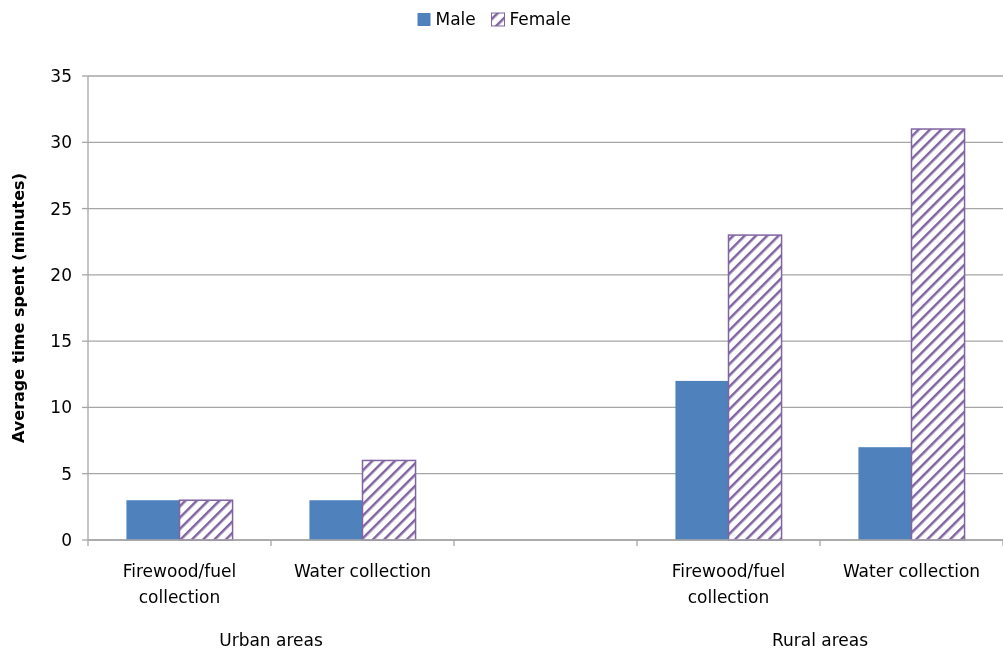  Describe the element at coordinates (271, 640) in the screenshot. I see `text: Urban areas` at that location.